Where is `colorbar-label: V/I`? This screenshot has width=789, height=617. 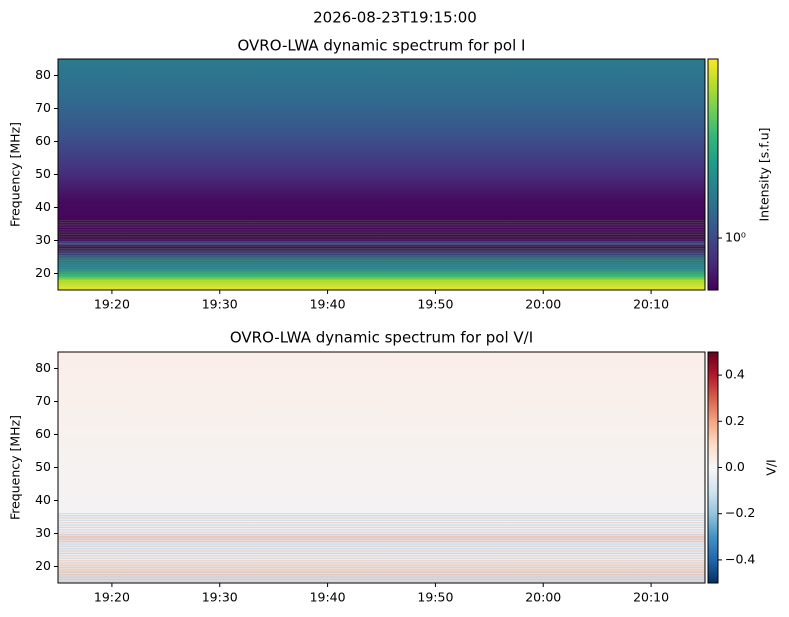
colorbar-label: V/I is located at coordinates (771, 467).